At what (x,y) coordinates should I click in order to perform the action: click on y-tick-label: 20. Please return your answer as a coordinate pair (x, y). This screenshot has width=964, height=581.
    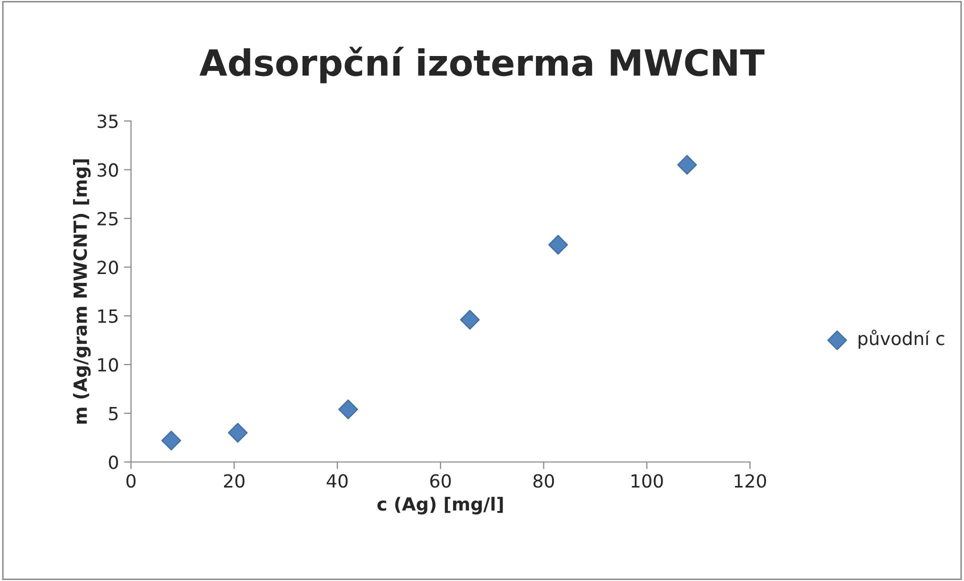
    Looking at the image, I should click on (108, 267).